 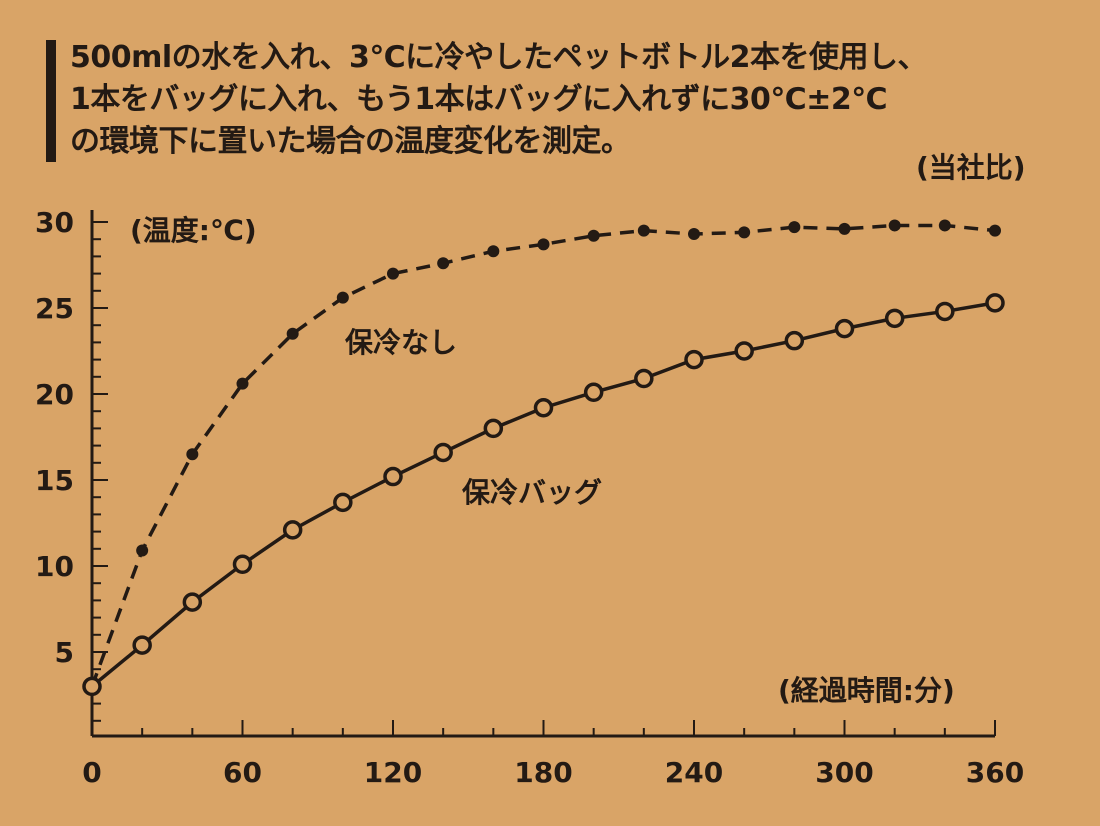 I want to click on description-line-2: 1本をバッグに入れ、もう1本はバッグに入れずに30℃±2℃, so click(x=479, y=99).